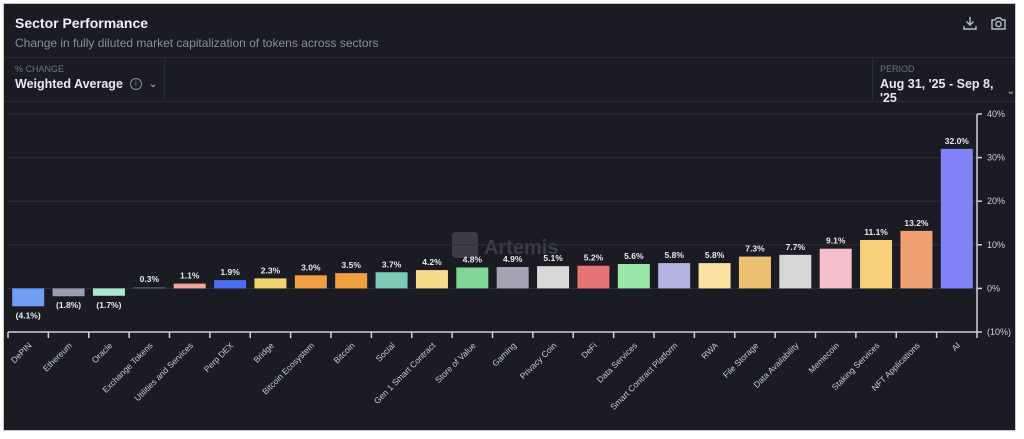  I want to click on data-label: 2.3%, so click(271, 270).